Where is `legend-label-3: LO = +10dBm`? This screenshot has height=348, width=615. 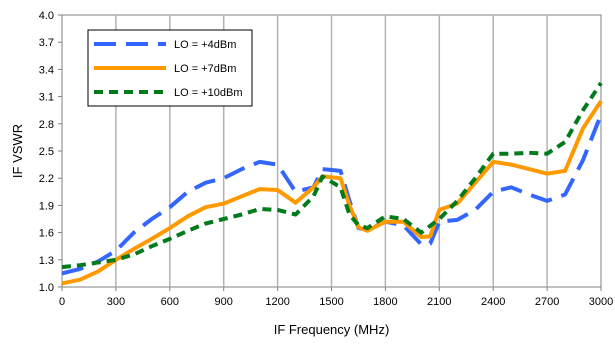
legend-label-3: LO = +10dBm is located at coordinates (208, 93).